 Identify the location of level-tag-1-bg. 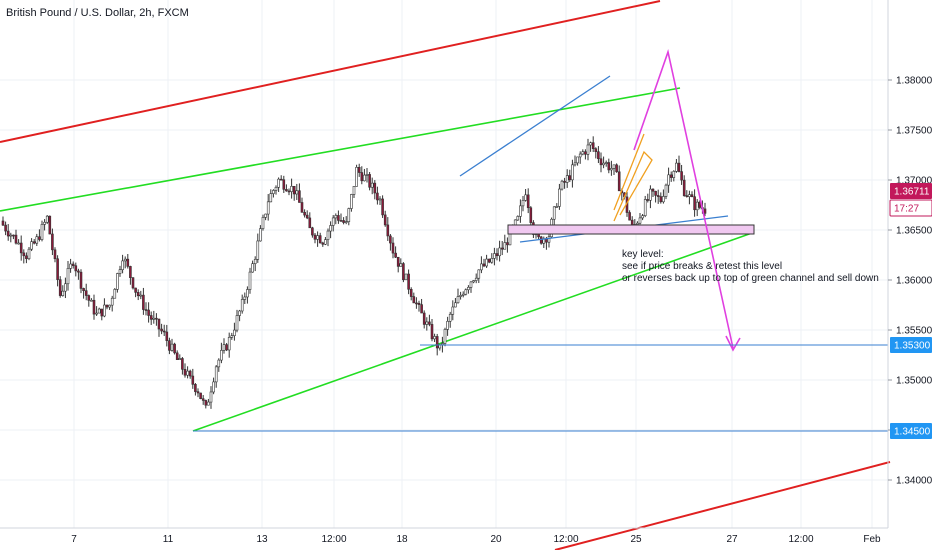
(911, 345).